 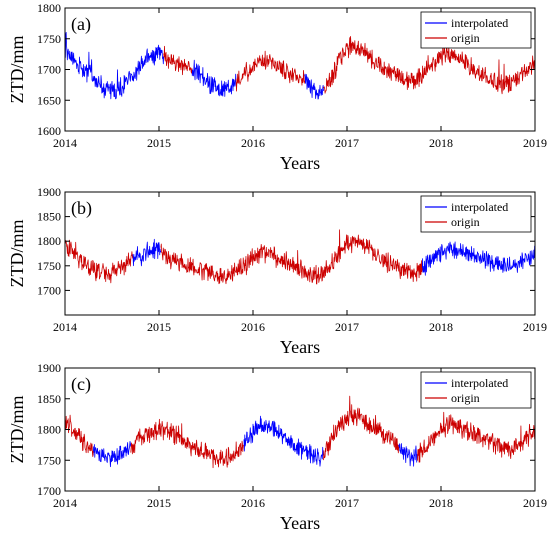 I want to click on panel-label: (a), so click(x=81, y=24).